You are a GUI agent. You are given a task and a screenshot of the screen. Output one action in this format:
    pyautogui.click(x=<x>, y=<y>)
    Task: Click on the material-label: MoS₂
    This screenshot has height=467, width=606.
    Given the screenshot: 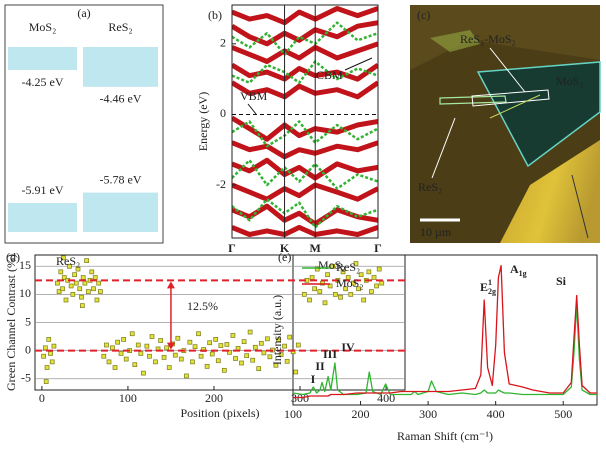 What is the action you would take?
    pyautogui.click(x=43, y=27)
    